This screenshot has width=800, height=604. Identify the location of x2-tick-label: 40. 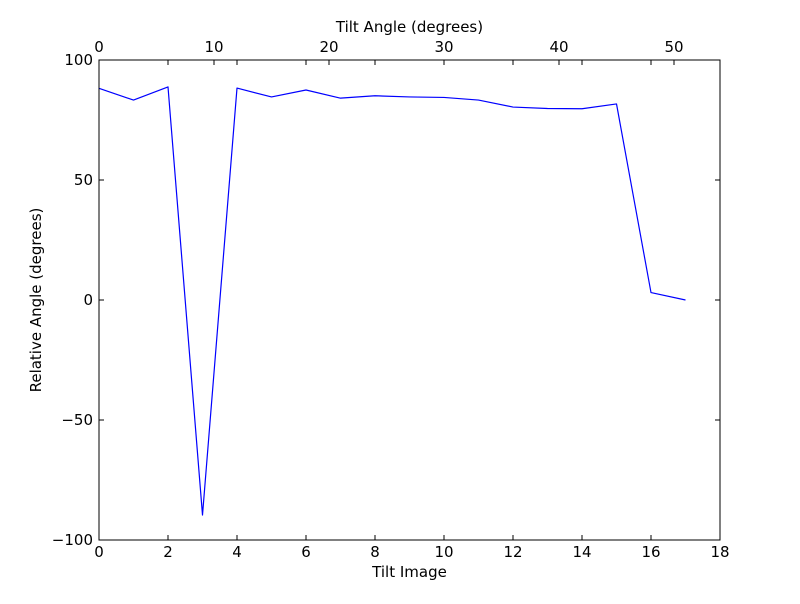
(558, 47).